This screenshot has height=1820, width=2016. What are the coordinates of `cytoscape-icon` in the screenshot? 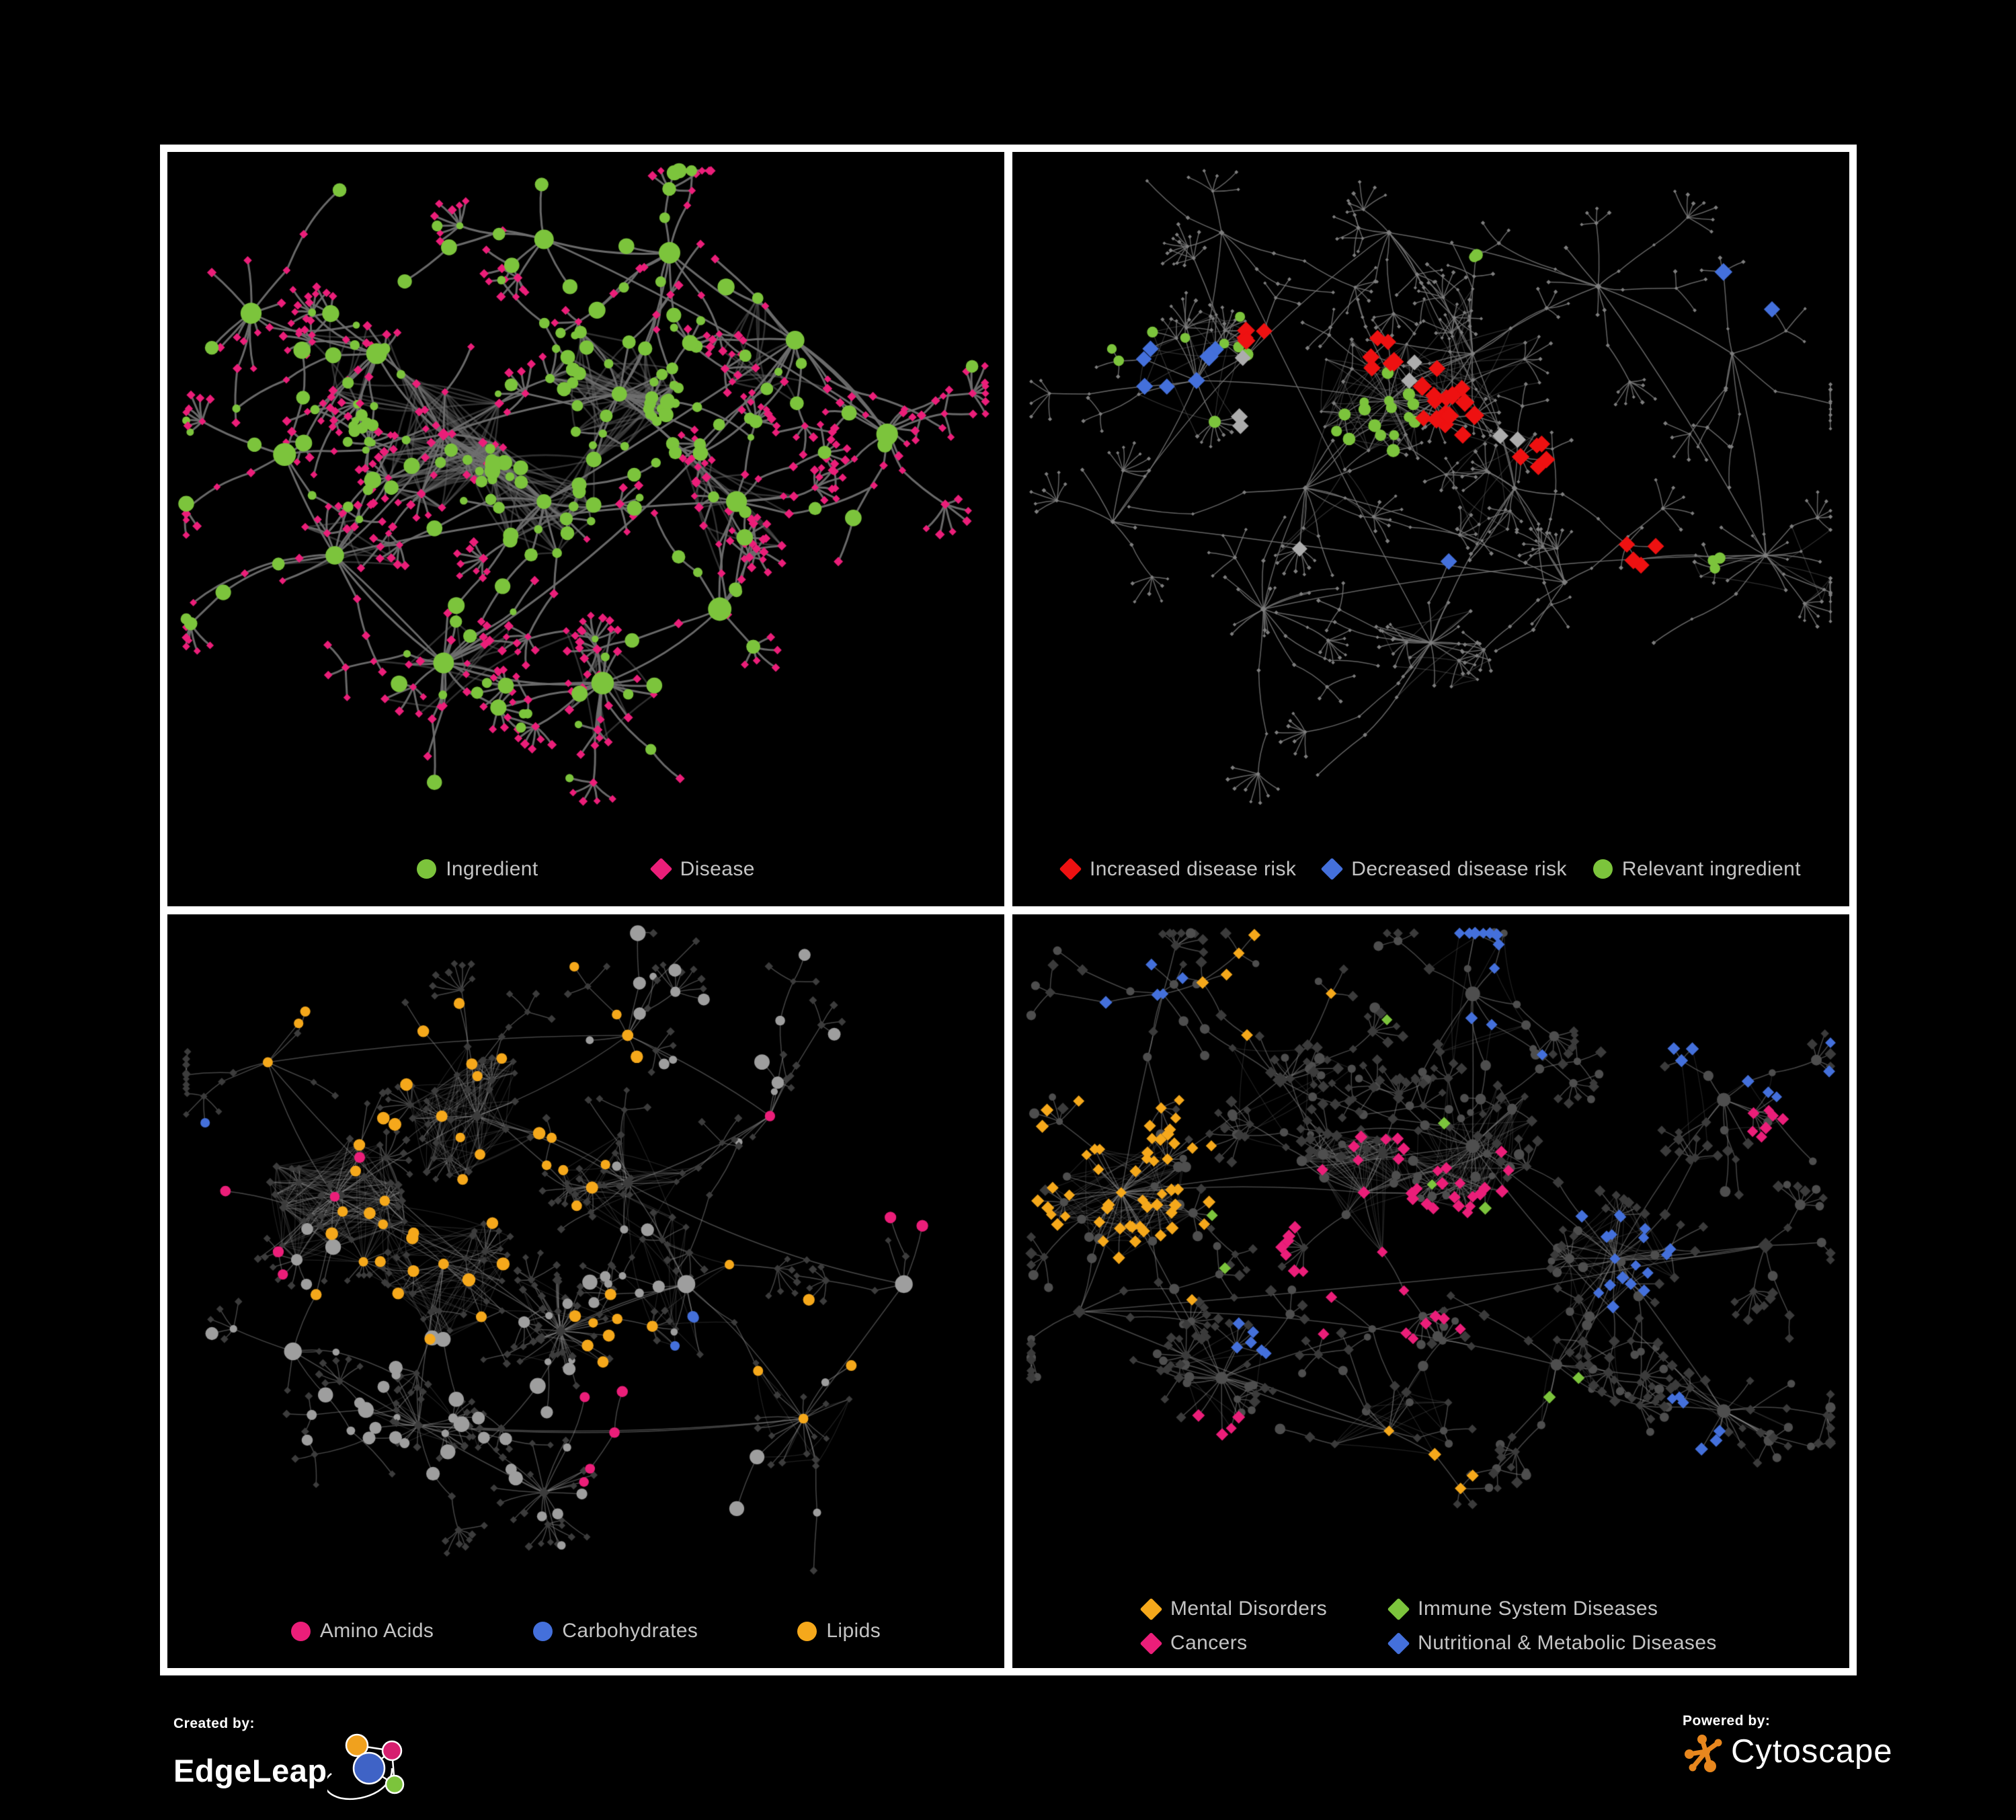 It's located at (1703, 1753).